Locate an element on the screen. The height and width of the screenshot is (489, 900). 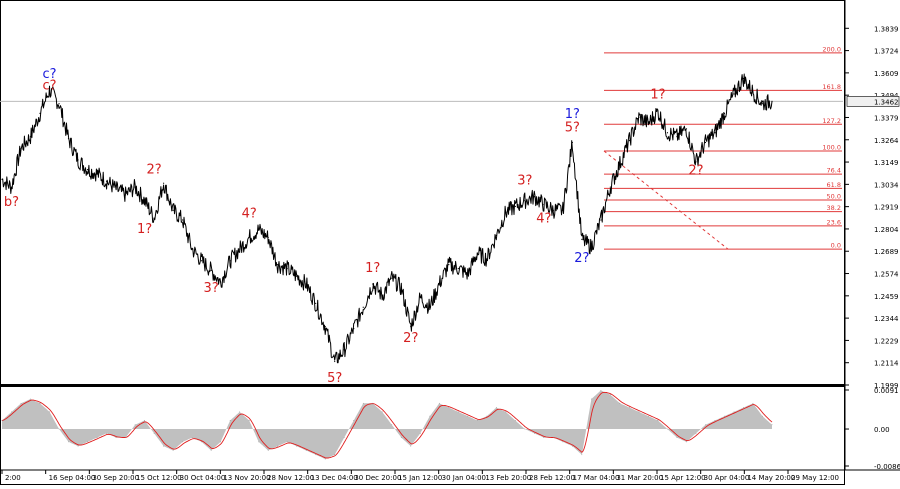
price-tick-label: 1.3839 is located at coordinates (886, 29).